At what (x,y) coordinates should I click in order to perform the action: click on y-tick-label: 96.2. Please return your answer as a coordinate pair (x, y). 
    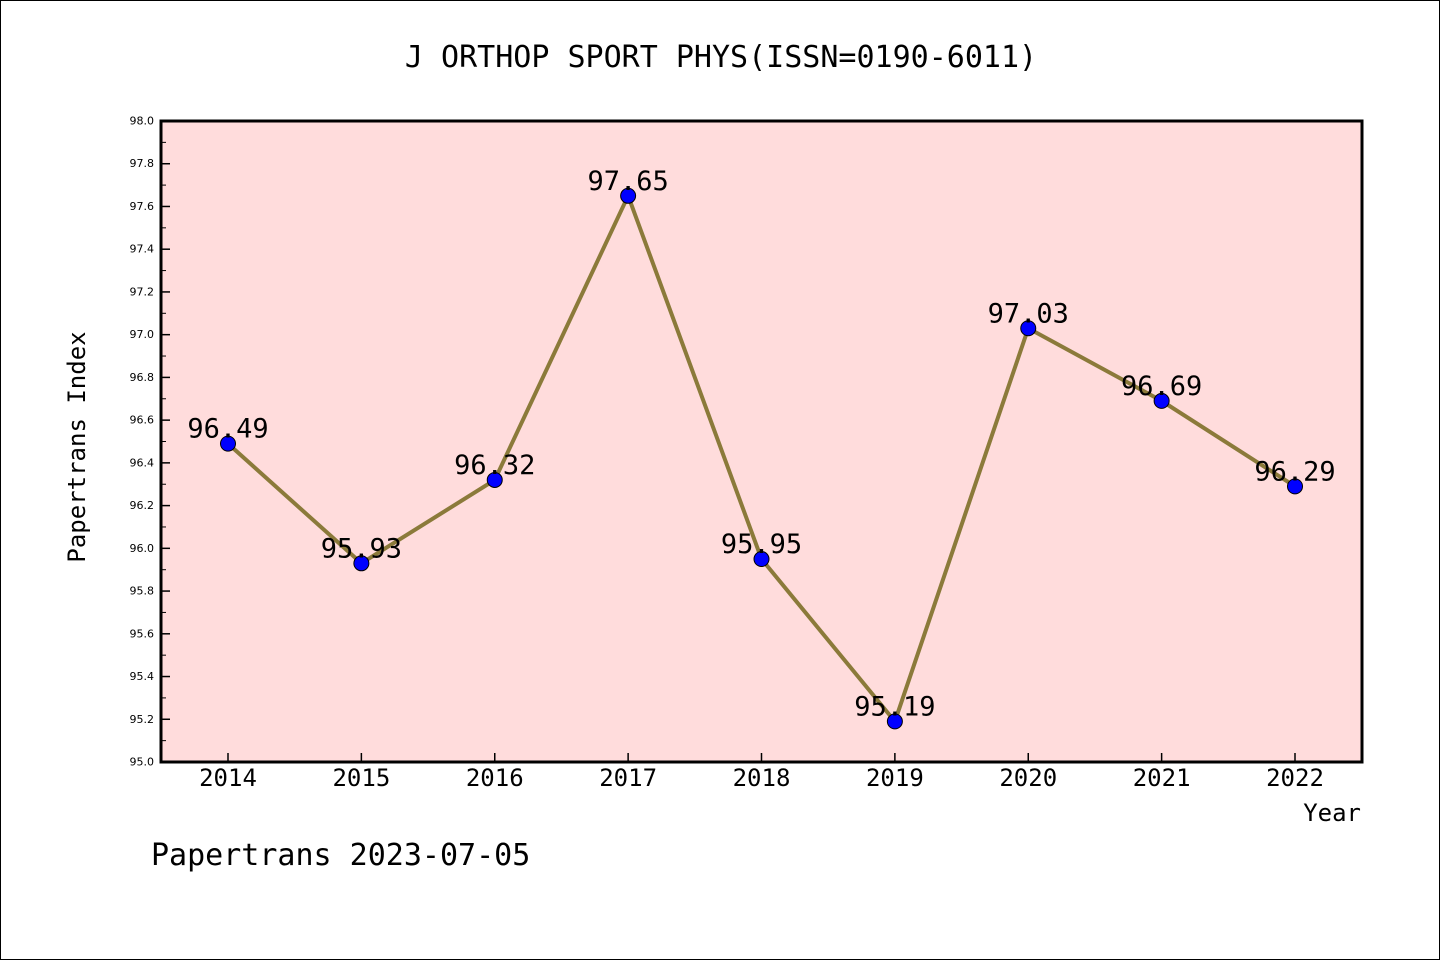
    Looking at the image, I should click on (142, 505).